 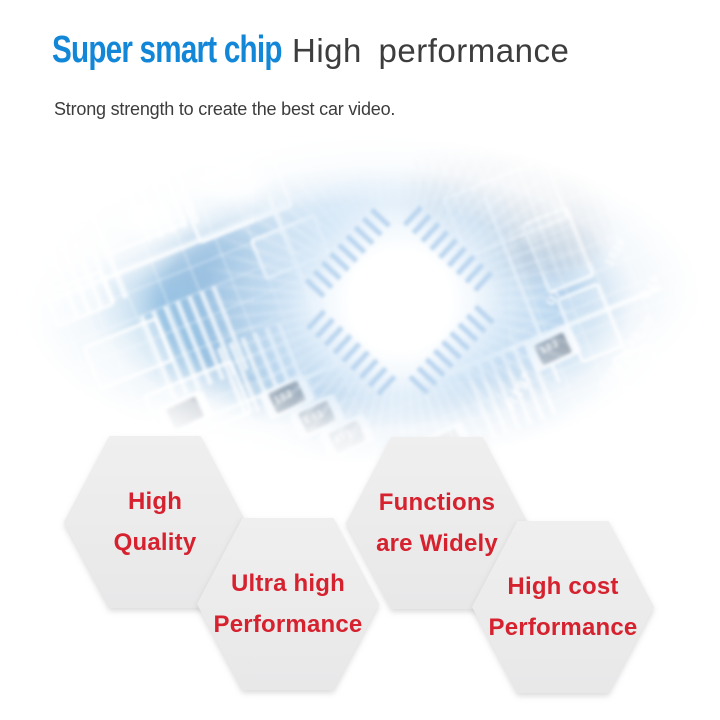 I want to click on page-title-wrap: Super smart chip, so click(x=167, y=50).